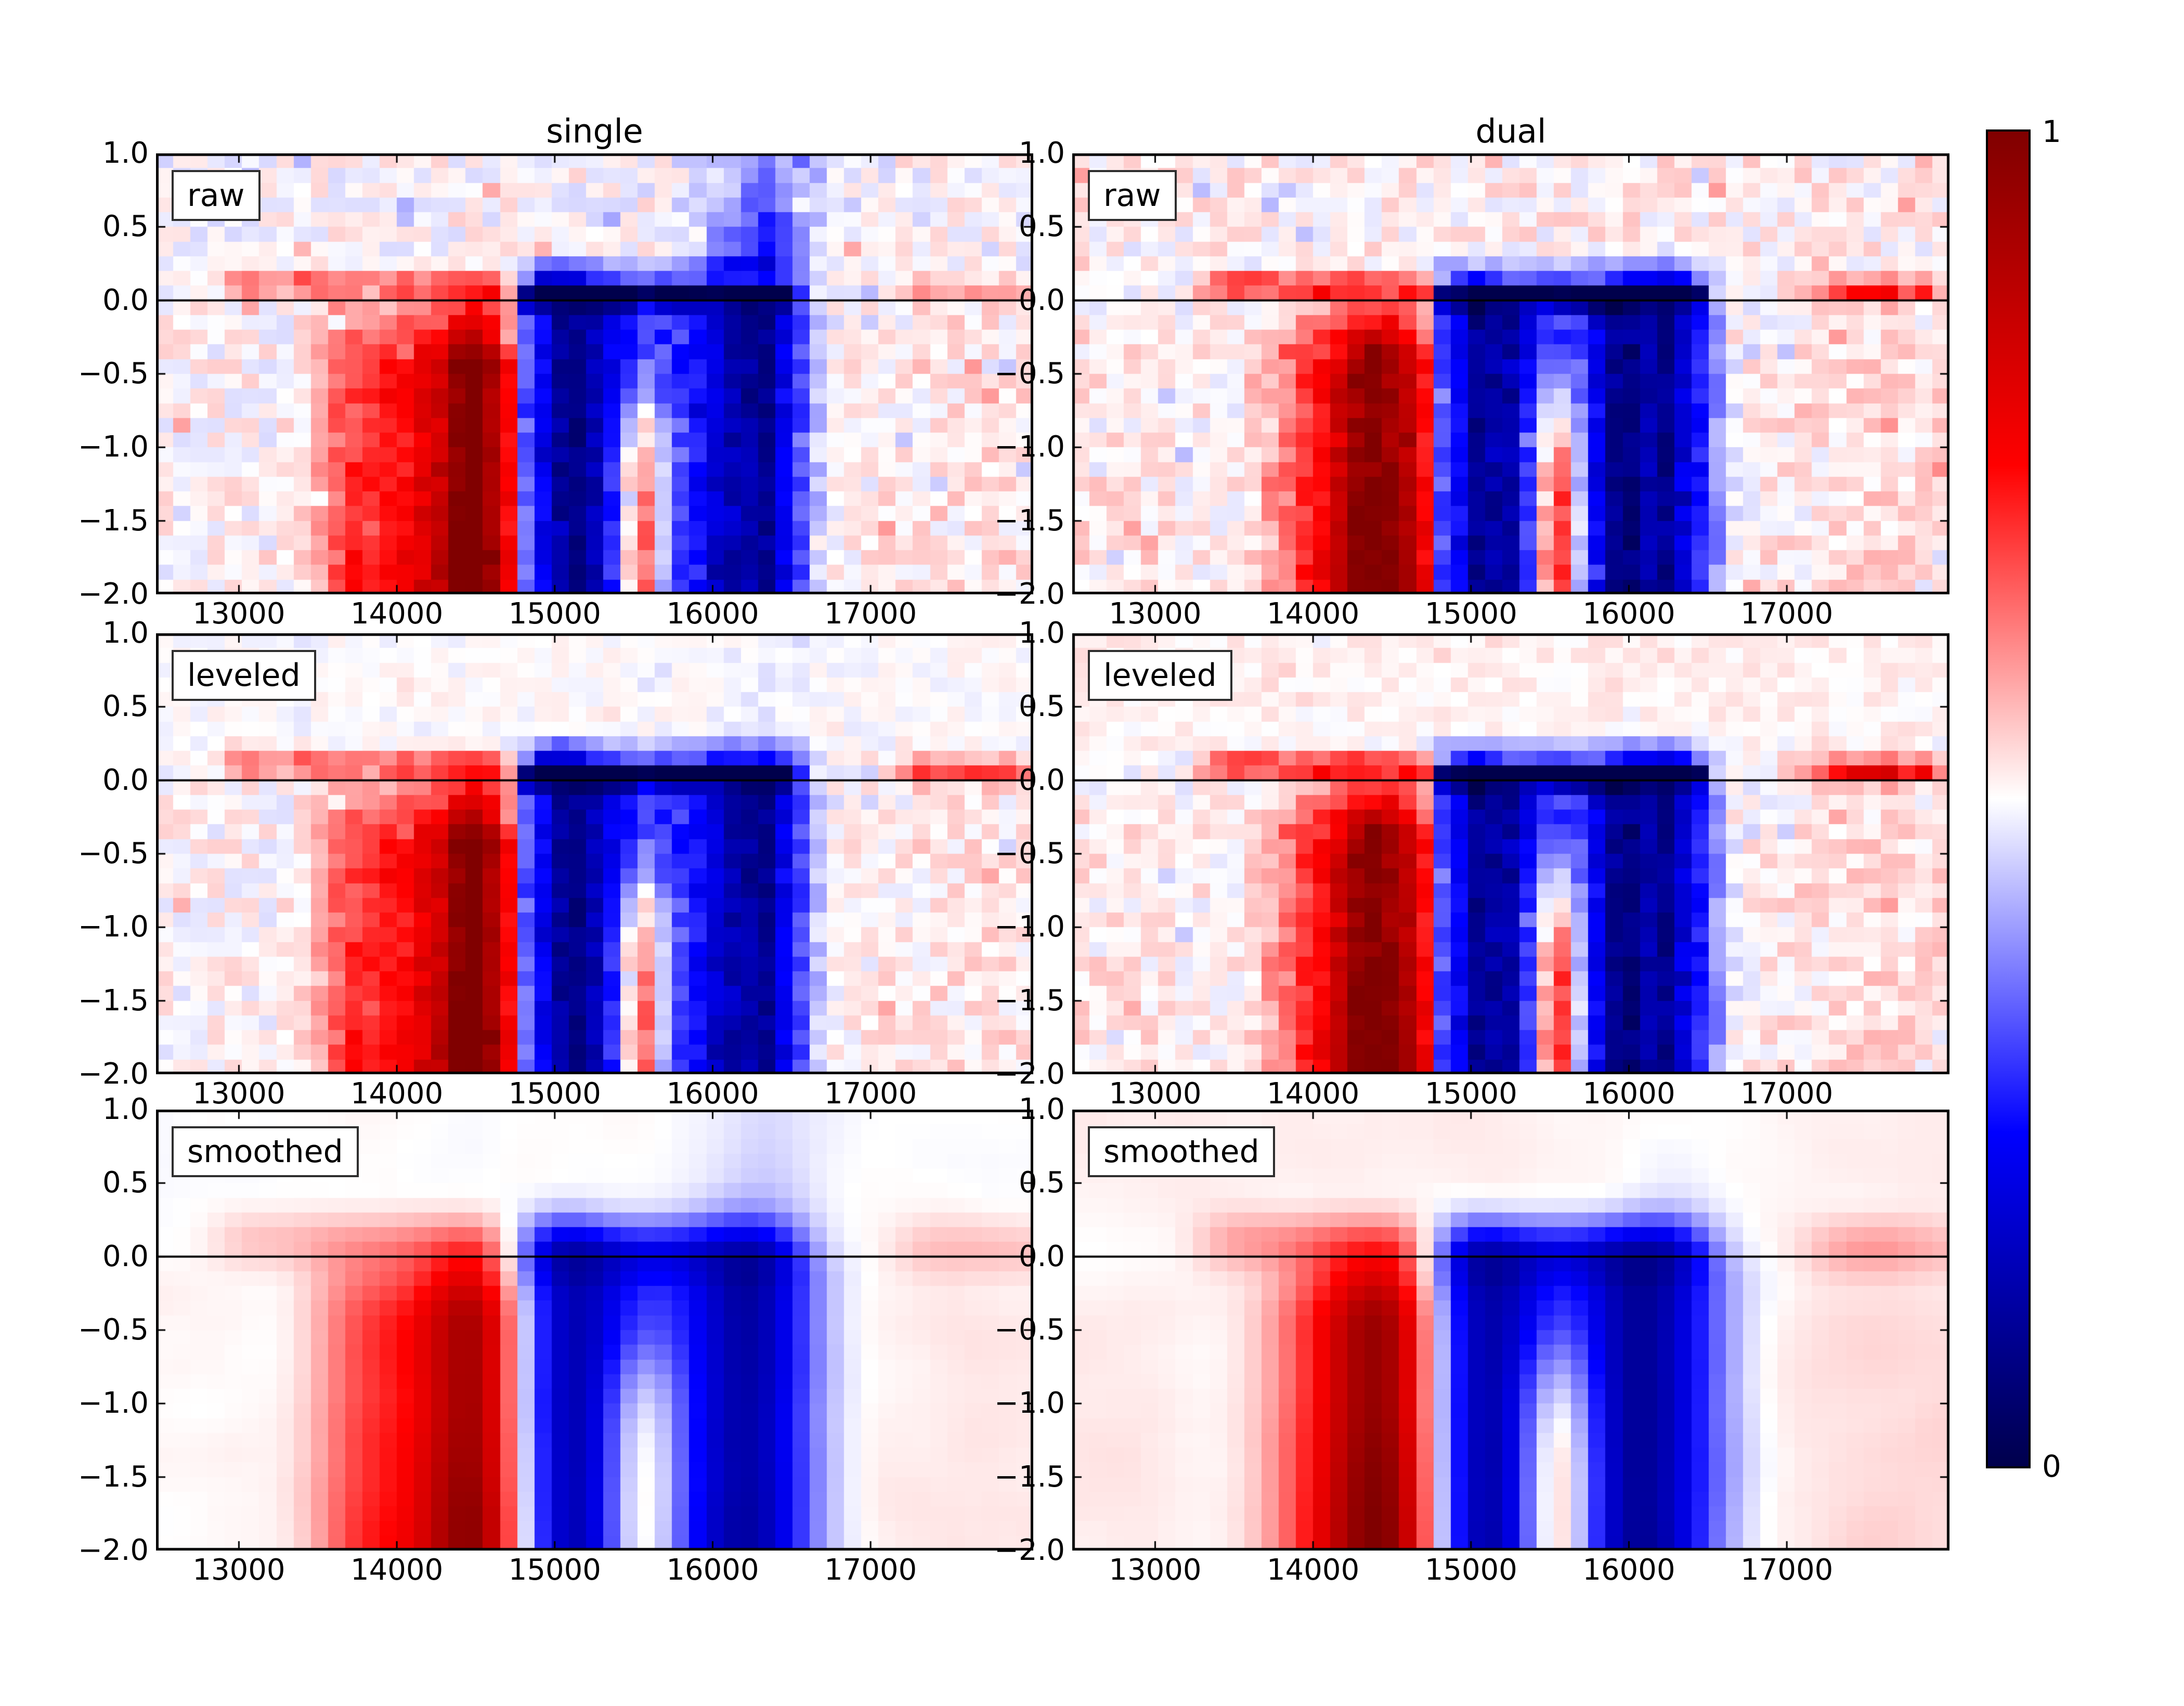  Describe the element at coordinates (594, 1330) in the screenshot. I see `heatmap-canvas-smoothed-single` at that location.